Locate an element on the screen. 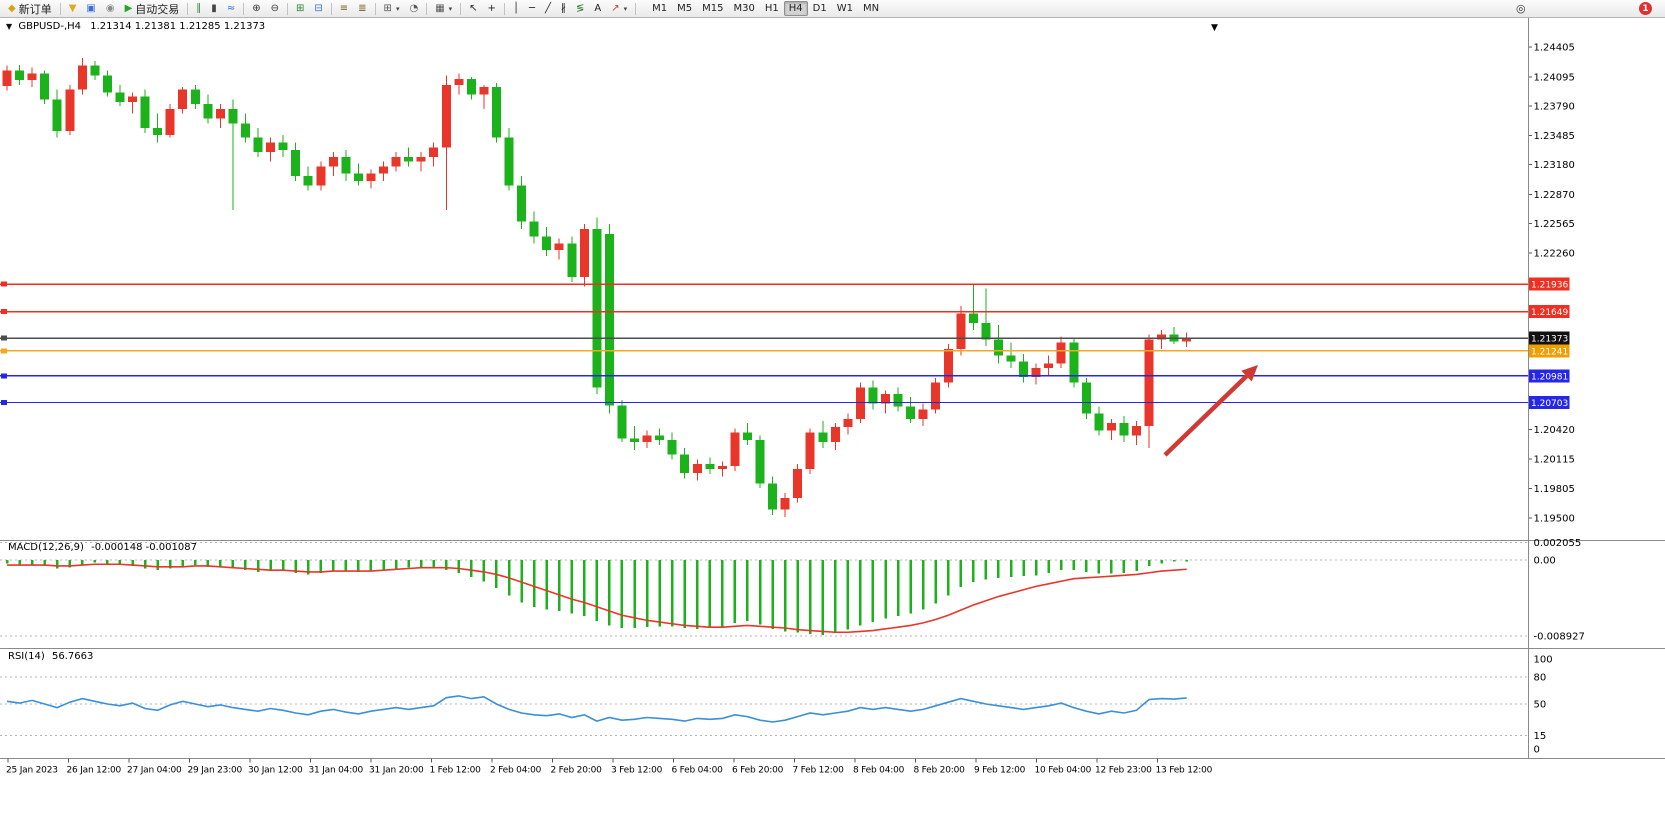 The height and width of the screenshot is (832, 1665). timeframe-m1-button: M1 is located at coordinates (660, 8).